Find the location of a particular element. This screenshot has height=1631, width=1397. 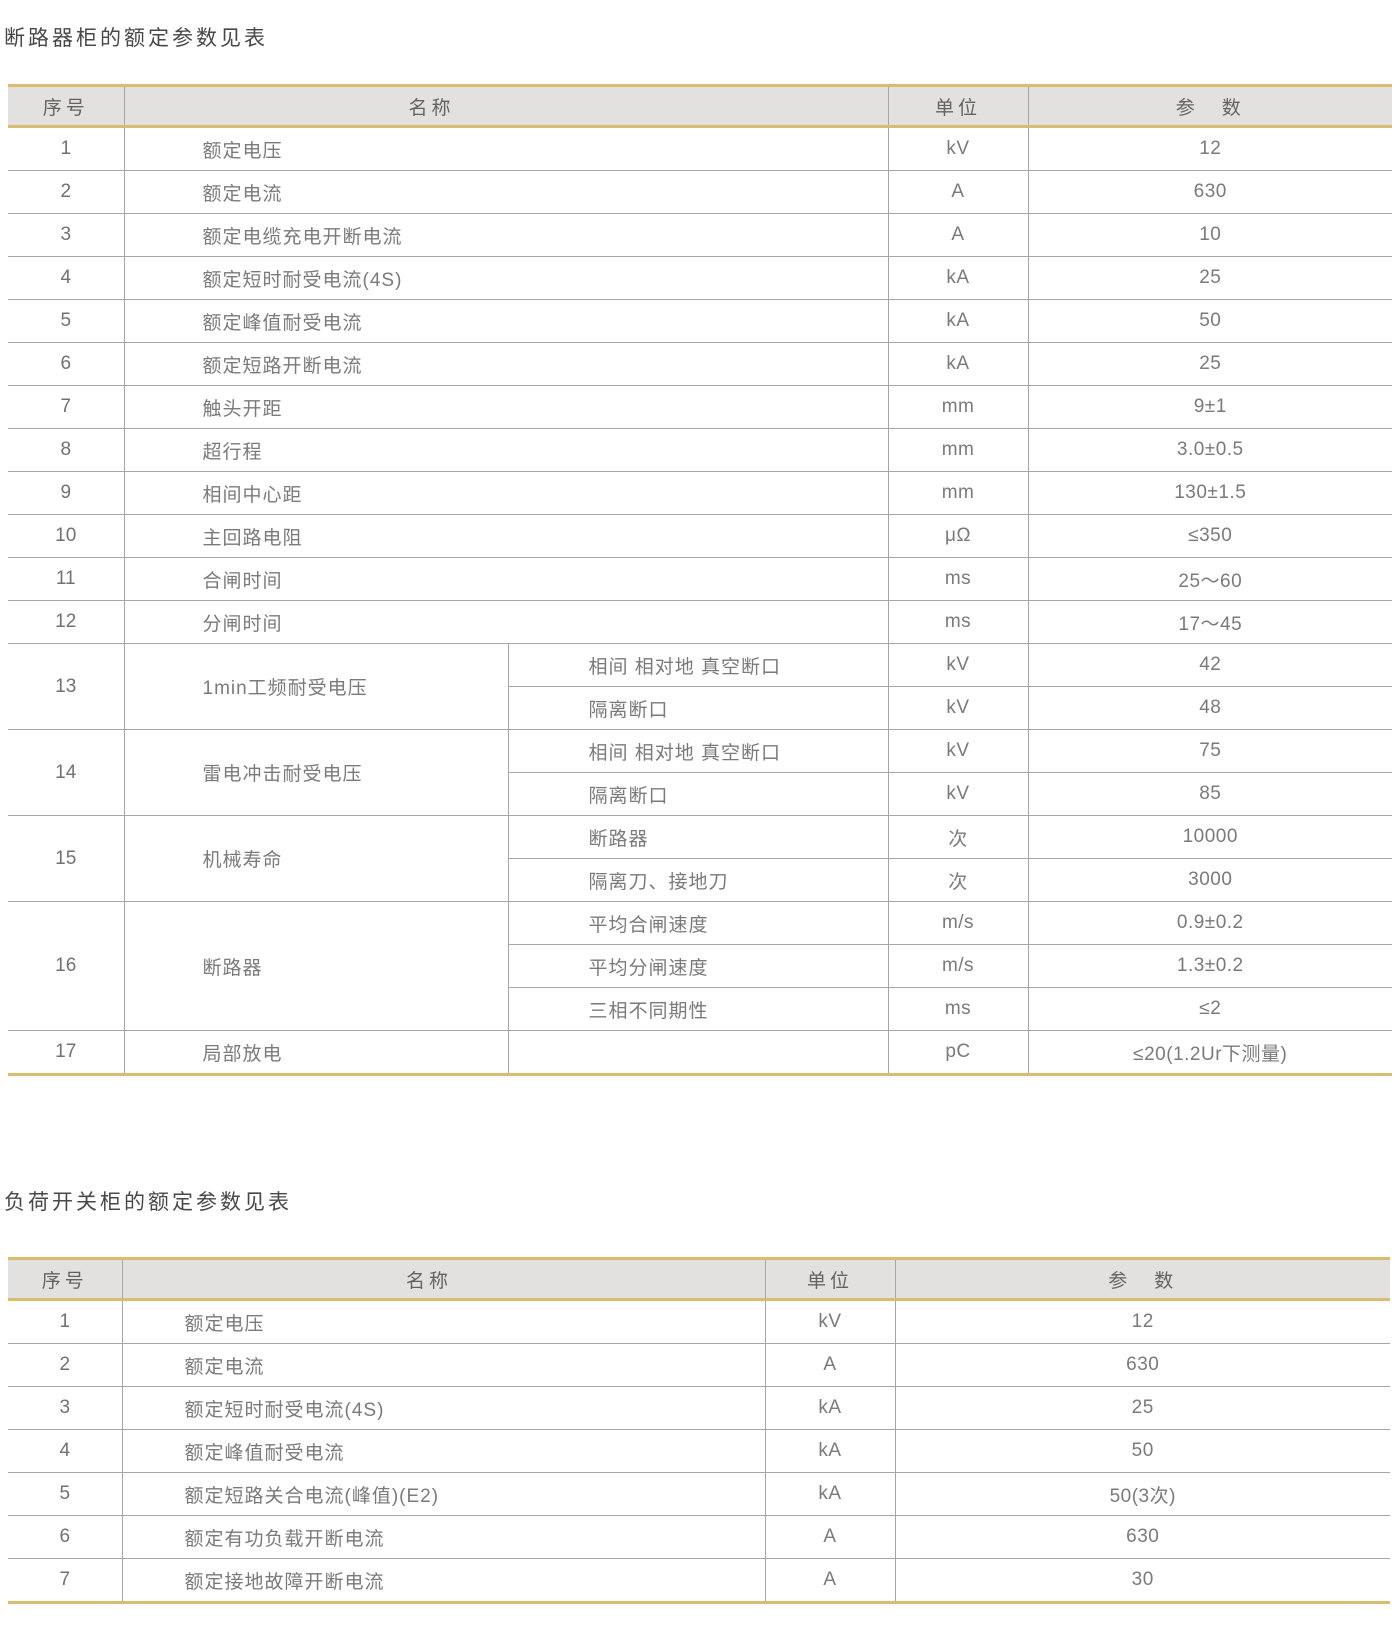

name-cell: 额定电缆充电开断电流 is located at coordinates (506, 235).